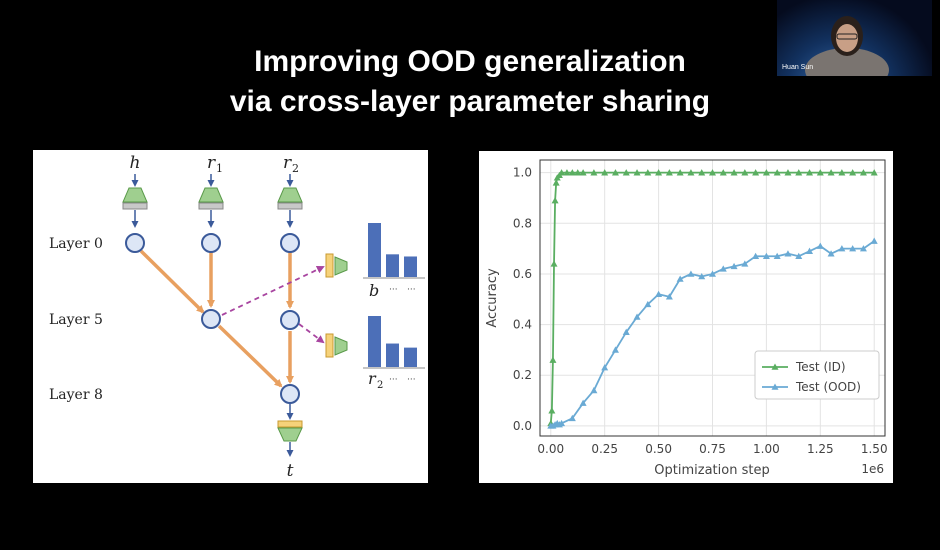 The height and width of the screenshot is (550, 940). Describe the element at coordinates (470, 61) in the screenshot. I see `slide-title-line-1: Improving OOD generalization` at that location.